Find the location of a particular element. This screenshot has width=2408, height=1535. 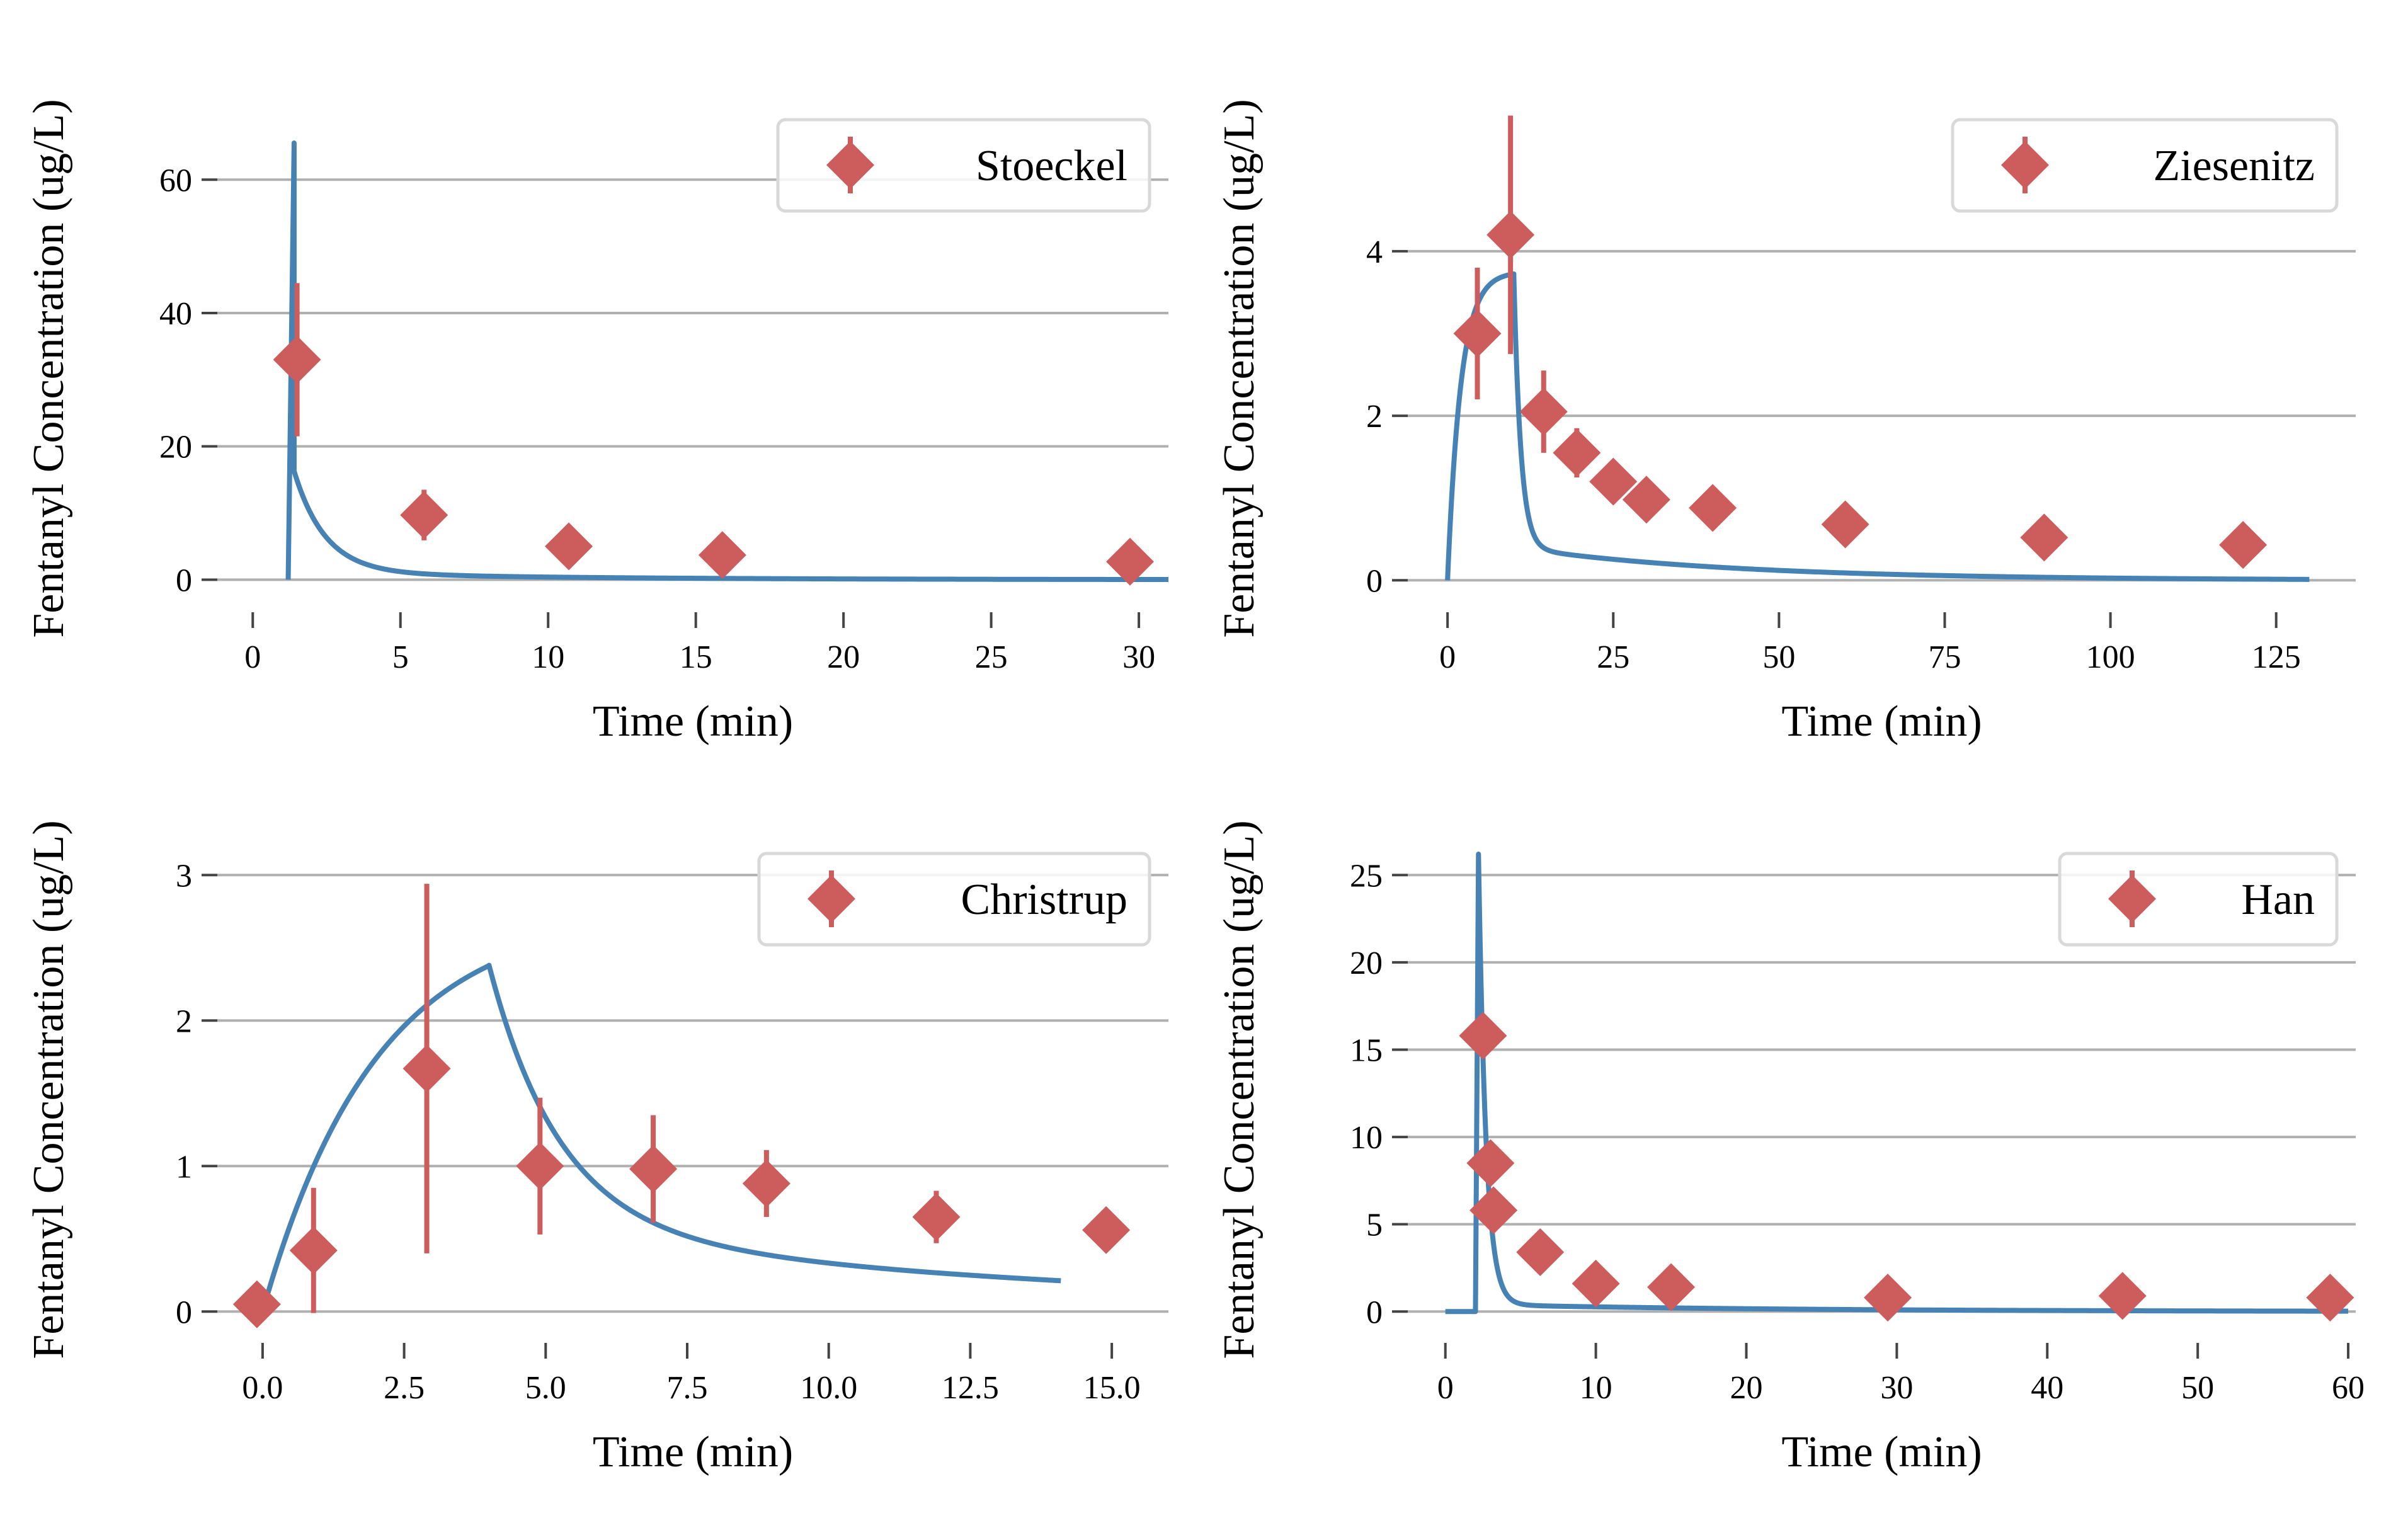

y-tick-label: 60 is located at coordinates (175, 180).